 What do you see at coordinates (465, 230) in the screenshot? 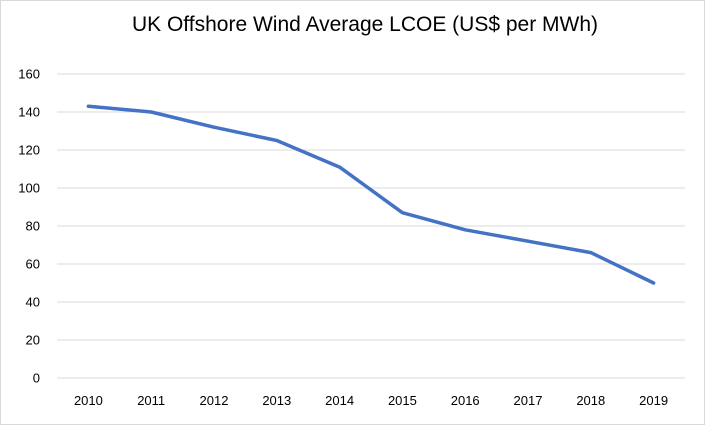
I see `data-point-2016` at bounding box center [465, 230].